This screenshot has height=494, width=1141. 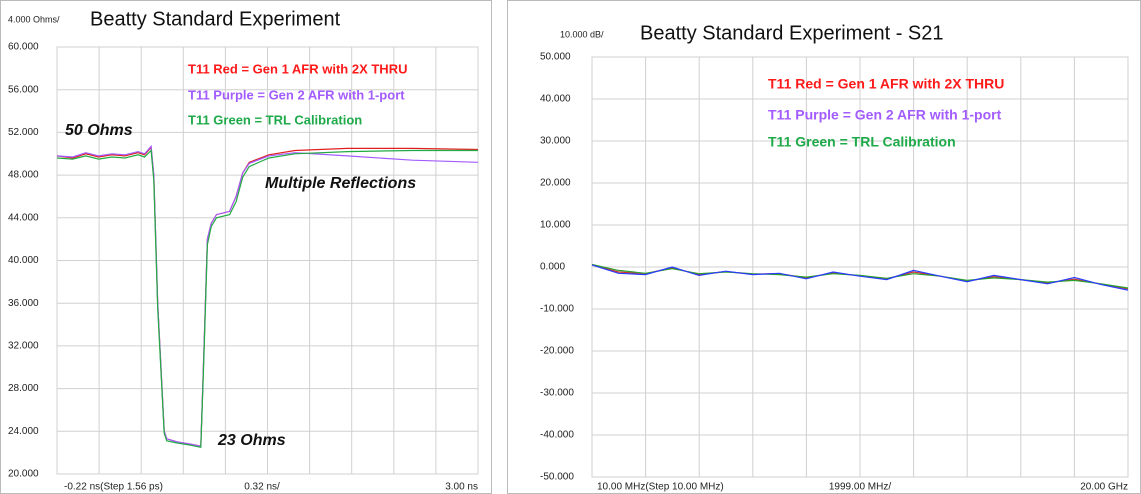 What do you see at coordinates (23, 388) in the screenshot?
I see `y-tick-label: 28.000` at bounding box center [23, 388].